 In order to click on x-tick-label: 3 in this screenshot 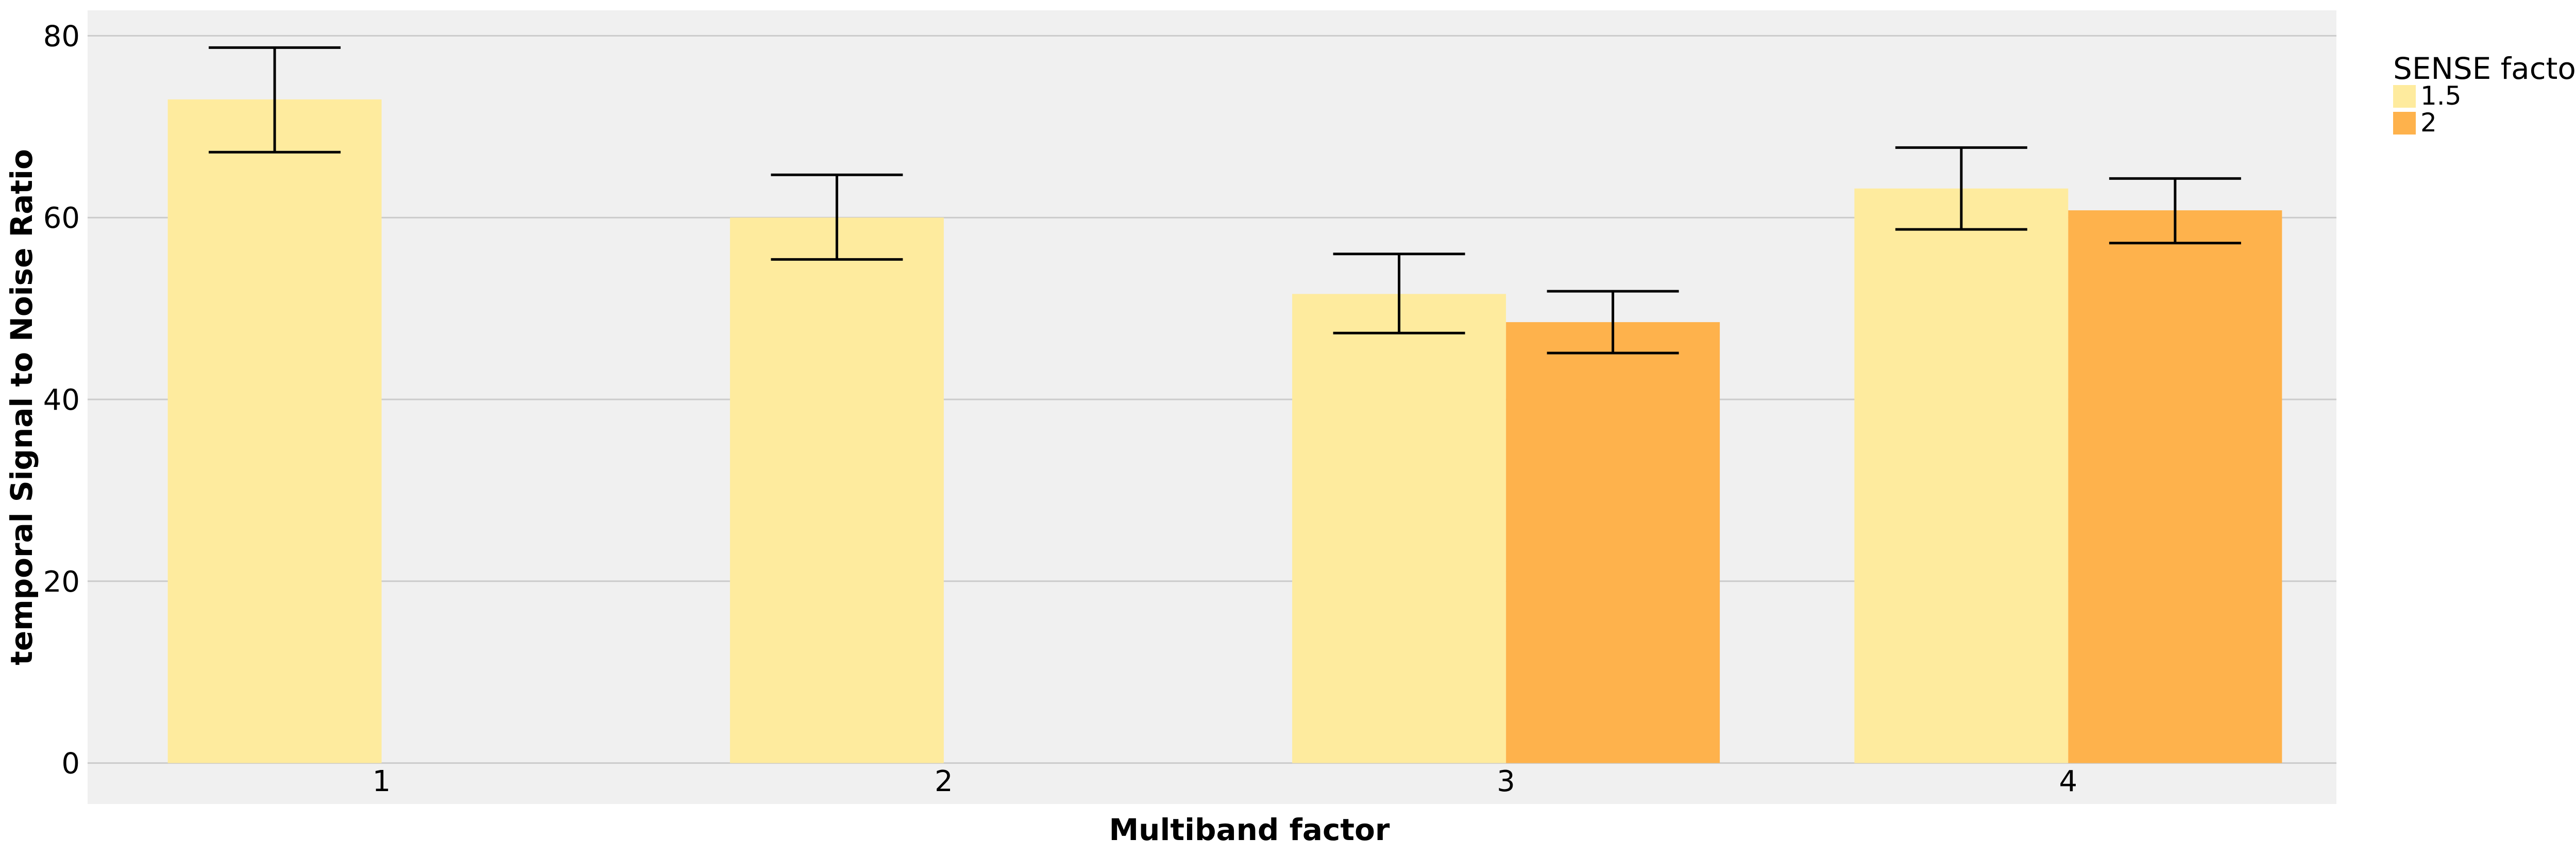, I will do `click(1506, 782)`.